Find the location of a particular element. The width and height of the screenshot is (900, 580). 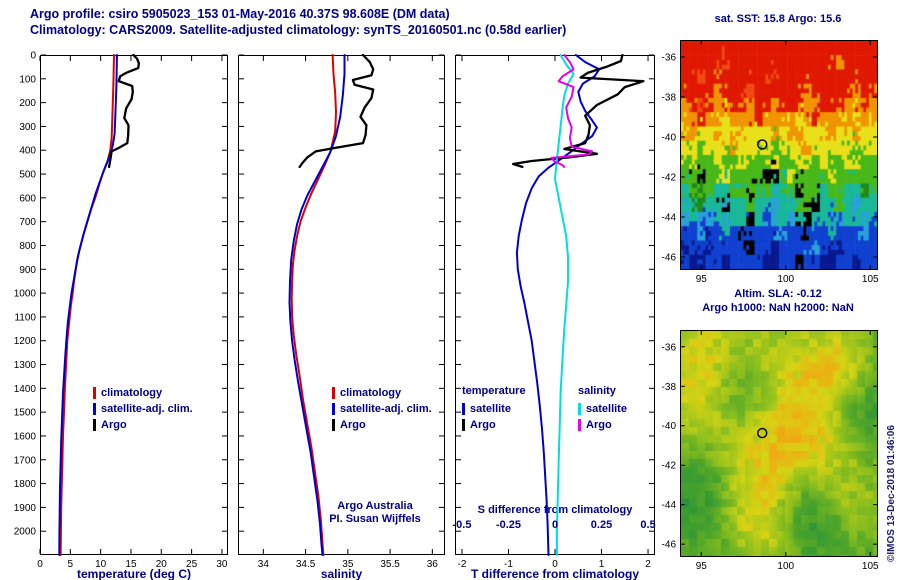

lat-tick-label: -36 is located at coordinates (669, 347).